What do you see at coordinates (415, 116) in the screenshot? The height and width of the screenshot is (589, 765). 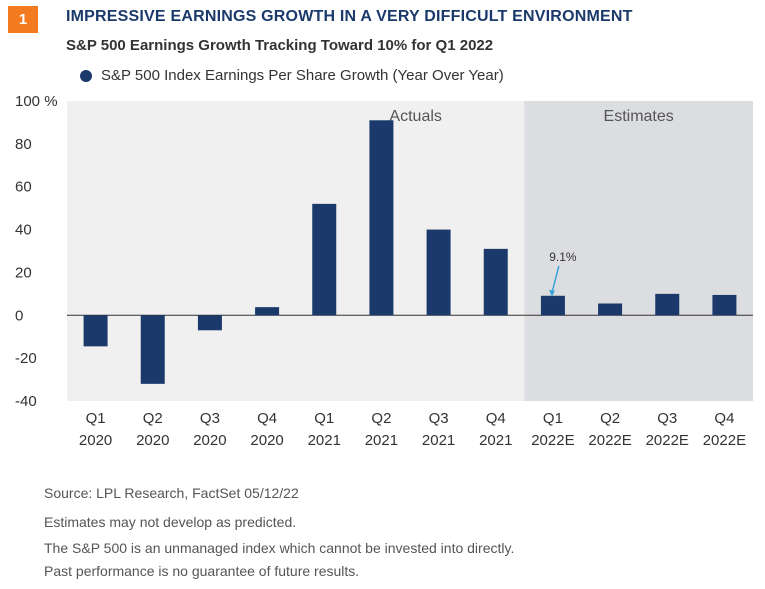 I see `region-actuals-label: Actuals` at bounding box center [415, 116].